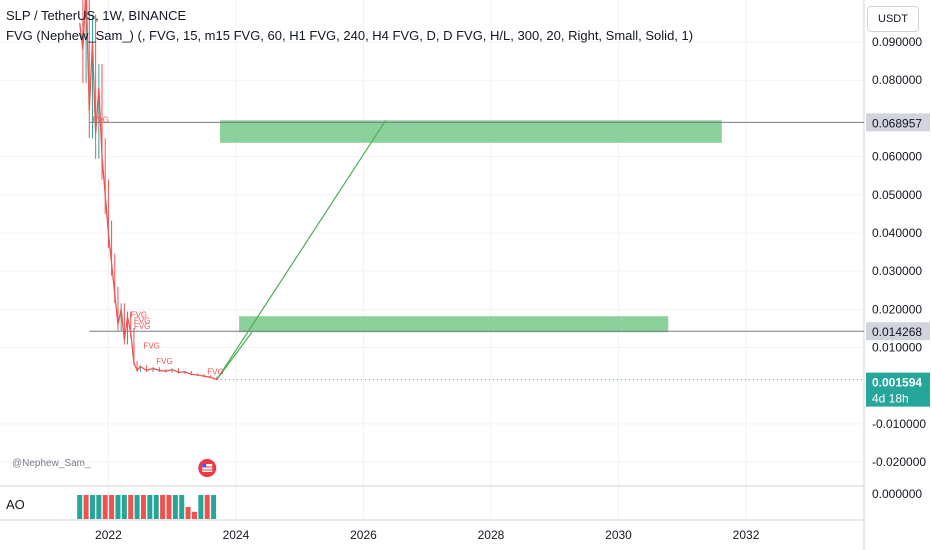 The image size is (932, 550). What do you see at coordinates (618, 535) in the screenshot?
I see `x-tick-label: 2030` at bounding box center [618, 535].